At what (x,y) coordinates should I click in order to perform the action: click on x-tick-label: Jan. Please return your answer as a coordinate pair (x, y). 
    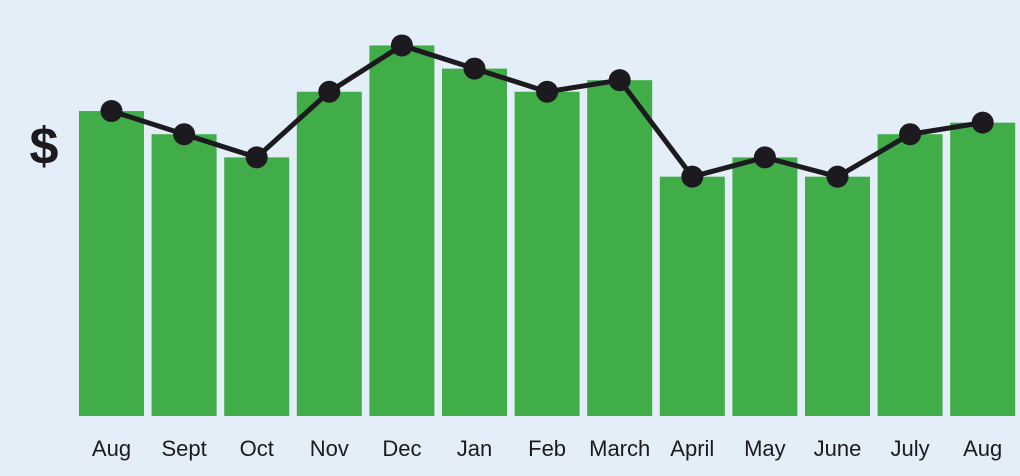
    Looking at the image, I should click on (474, 448).